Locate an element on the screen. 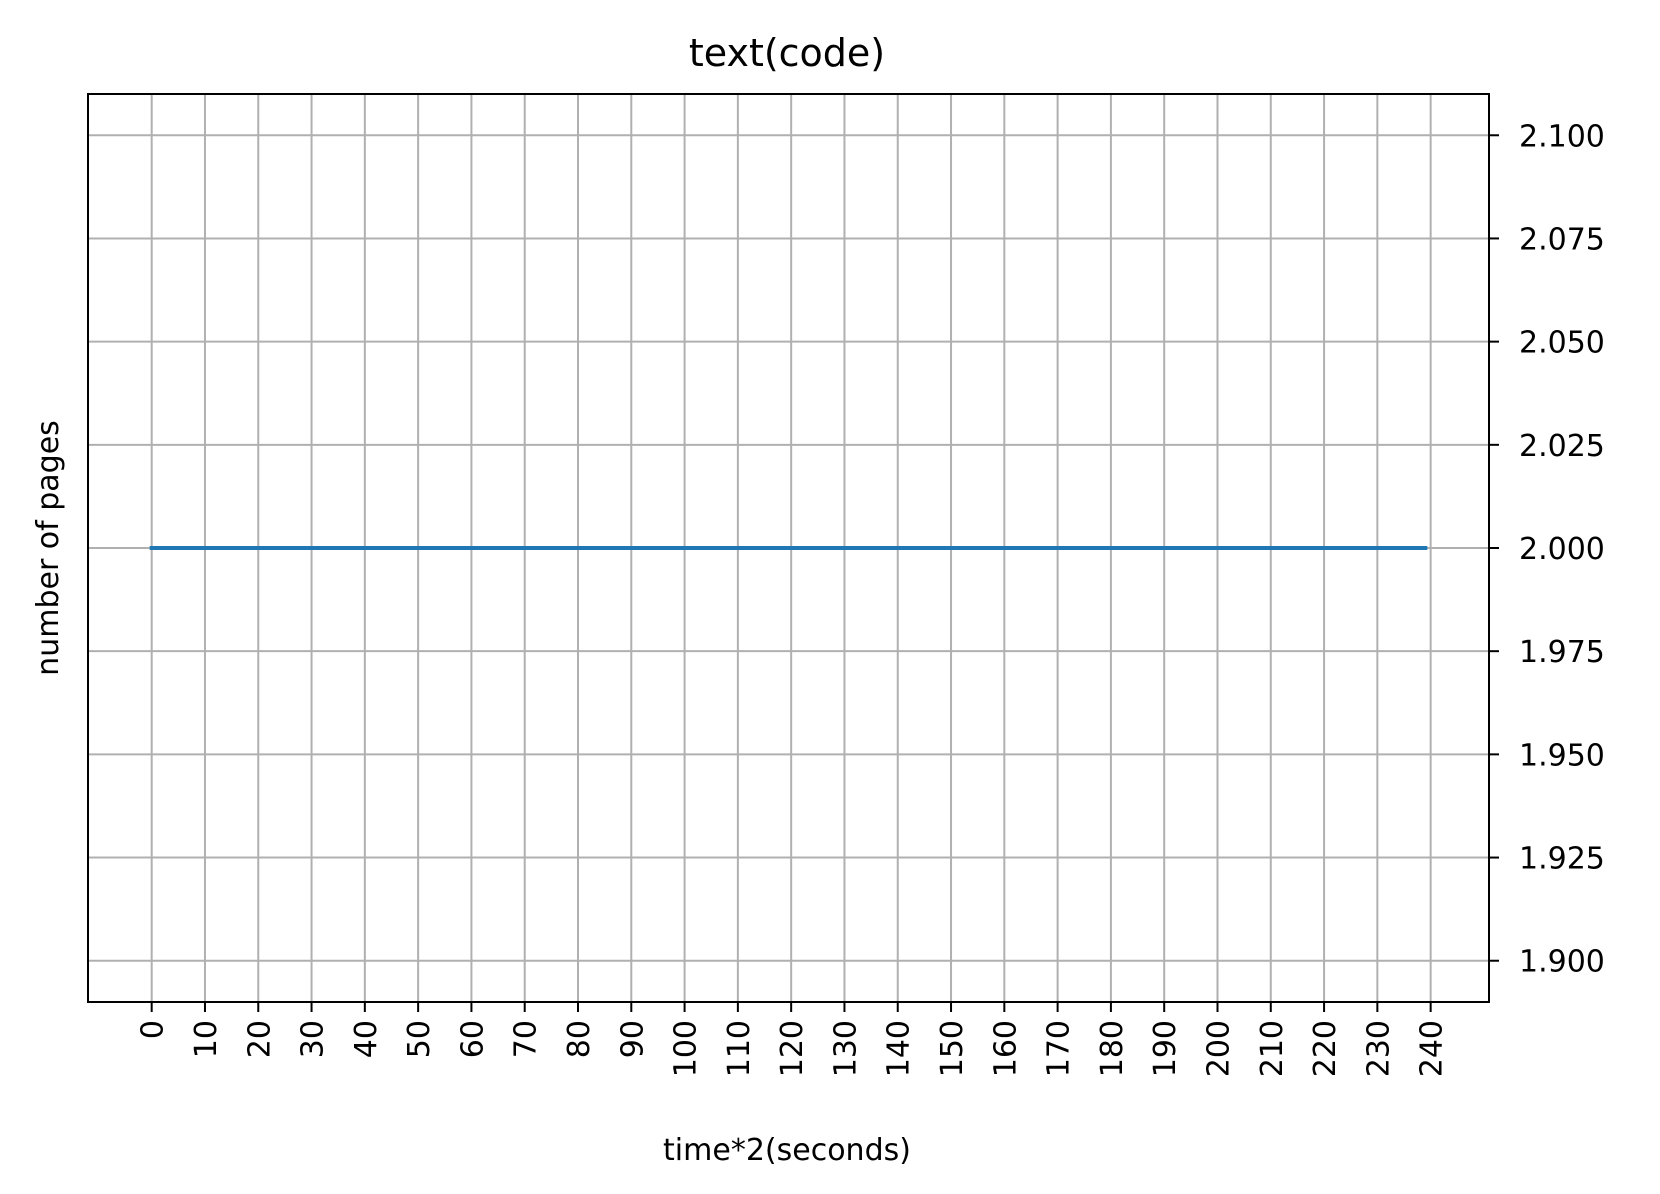 Image resolution: width=1660 pixels, height=1194 pixels. x-tick-label: 130 is located at coordinates (845, 1048).